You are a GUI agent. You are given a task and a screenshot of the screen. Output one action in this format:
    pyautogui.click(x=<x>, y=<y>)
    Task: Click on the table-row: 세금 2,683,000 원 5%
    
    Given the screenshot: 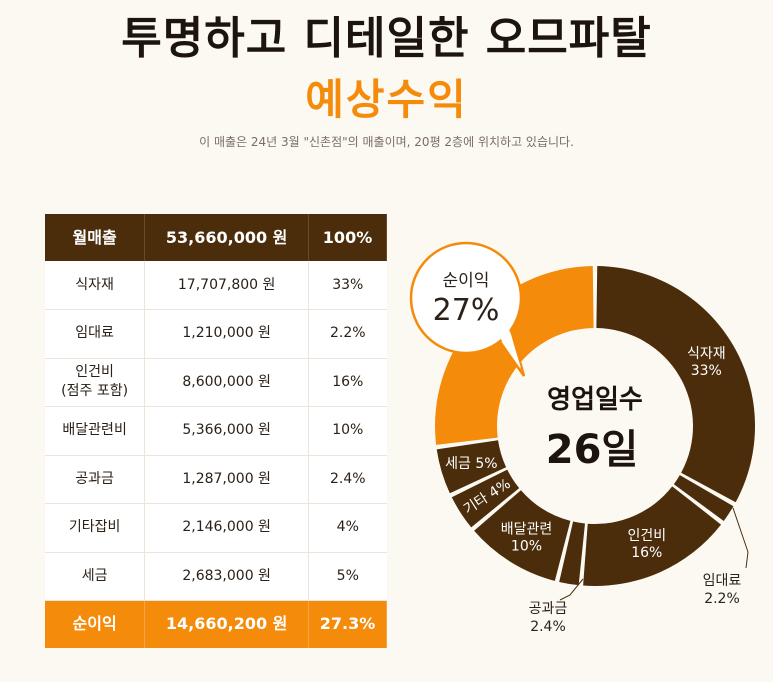 What is the action you would take?
    pyautogui.click(x=216, y=576)
    